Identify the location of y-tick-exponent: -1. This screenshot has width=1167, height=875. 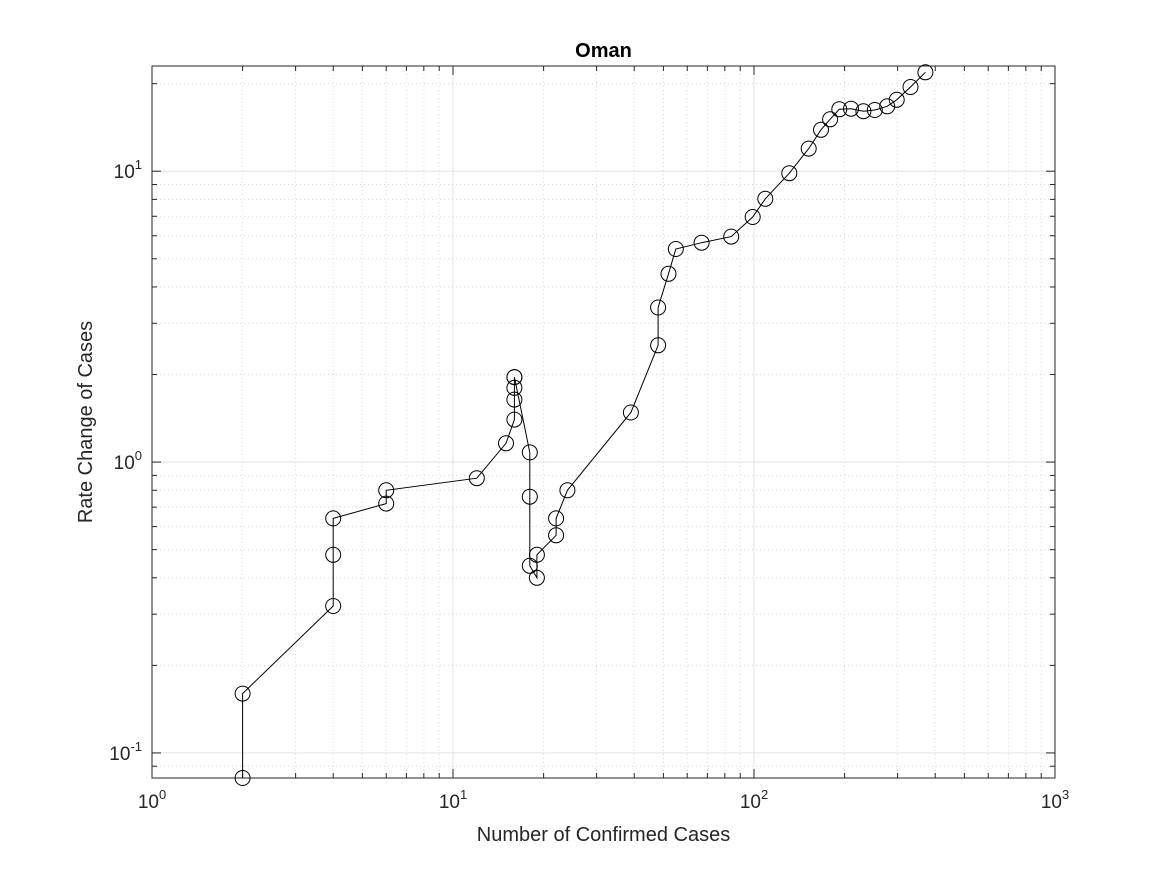
(136, 746).